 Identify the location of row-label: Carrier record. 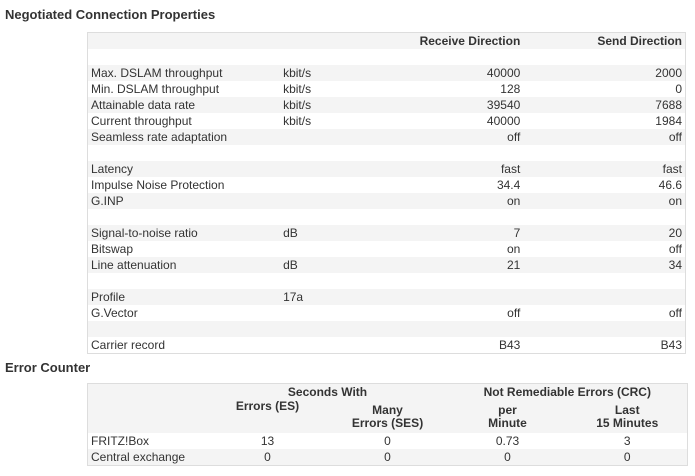
(128, 345).